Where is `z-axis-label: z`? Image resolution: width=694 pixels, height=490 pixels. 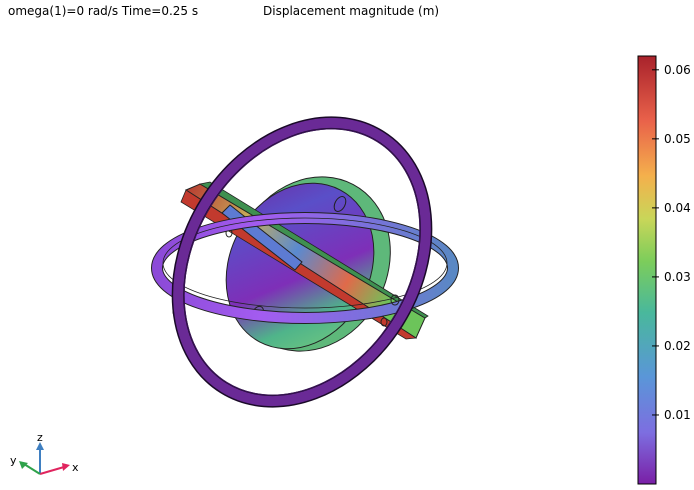
z-axis-label: z is located at coordinates (40, 437).